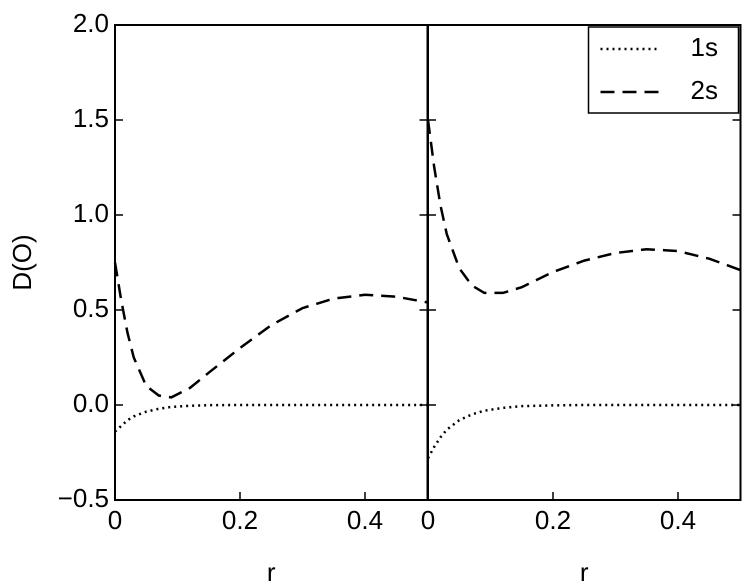 Image resolution: width=745 pixels, height=588 pixels. I want to click on y-tick-label: −0.5, so click(83, 498).